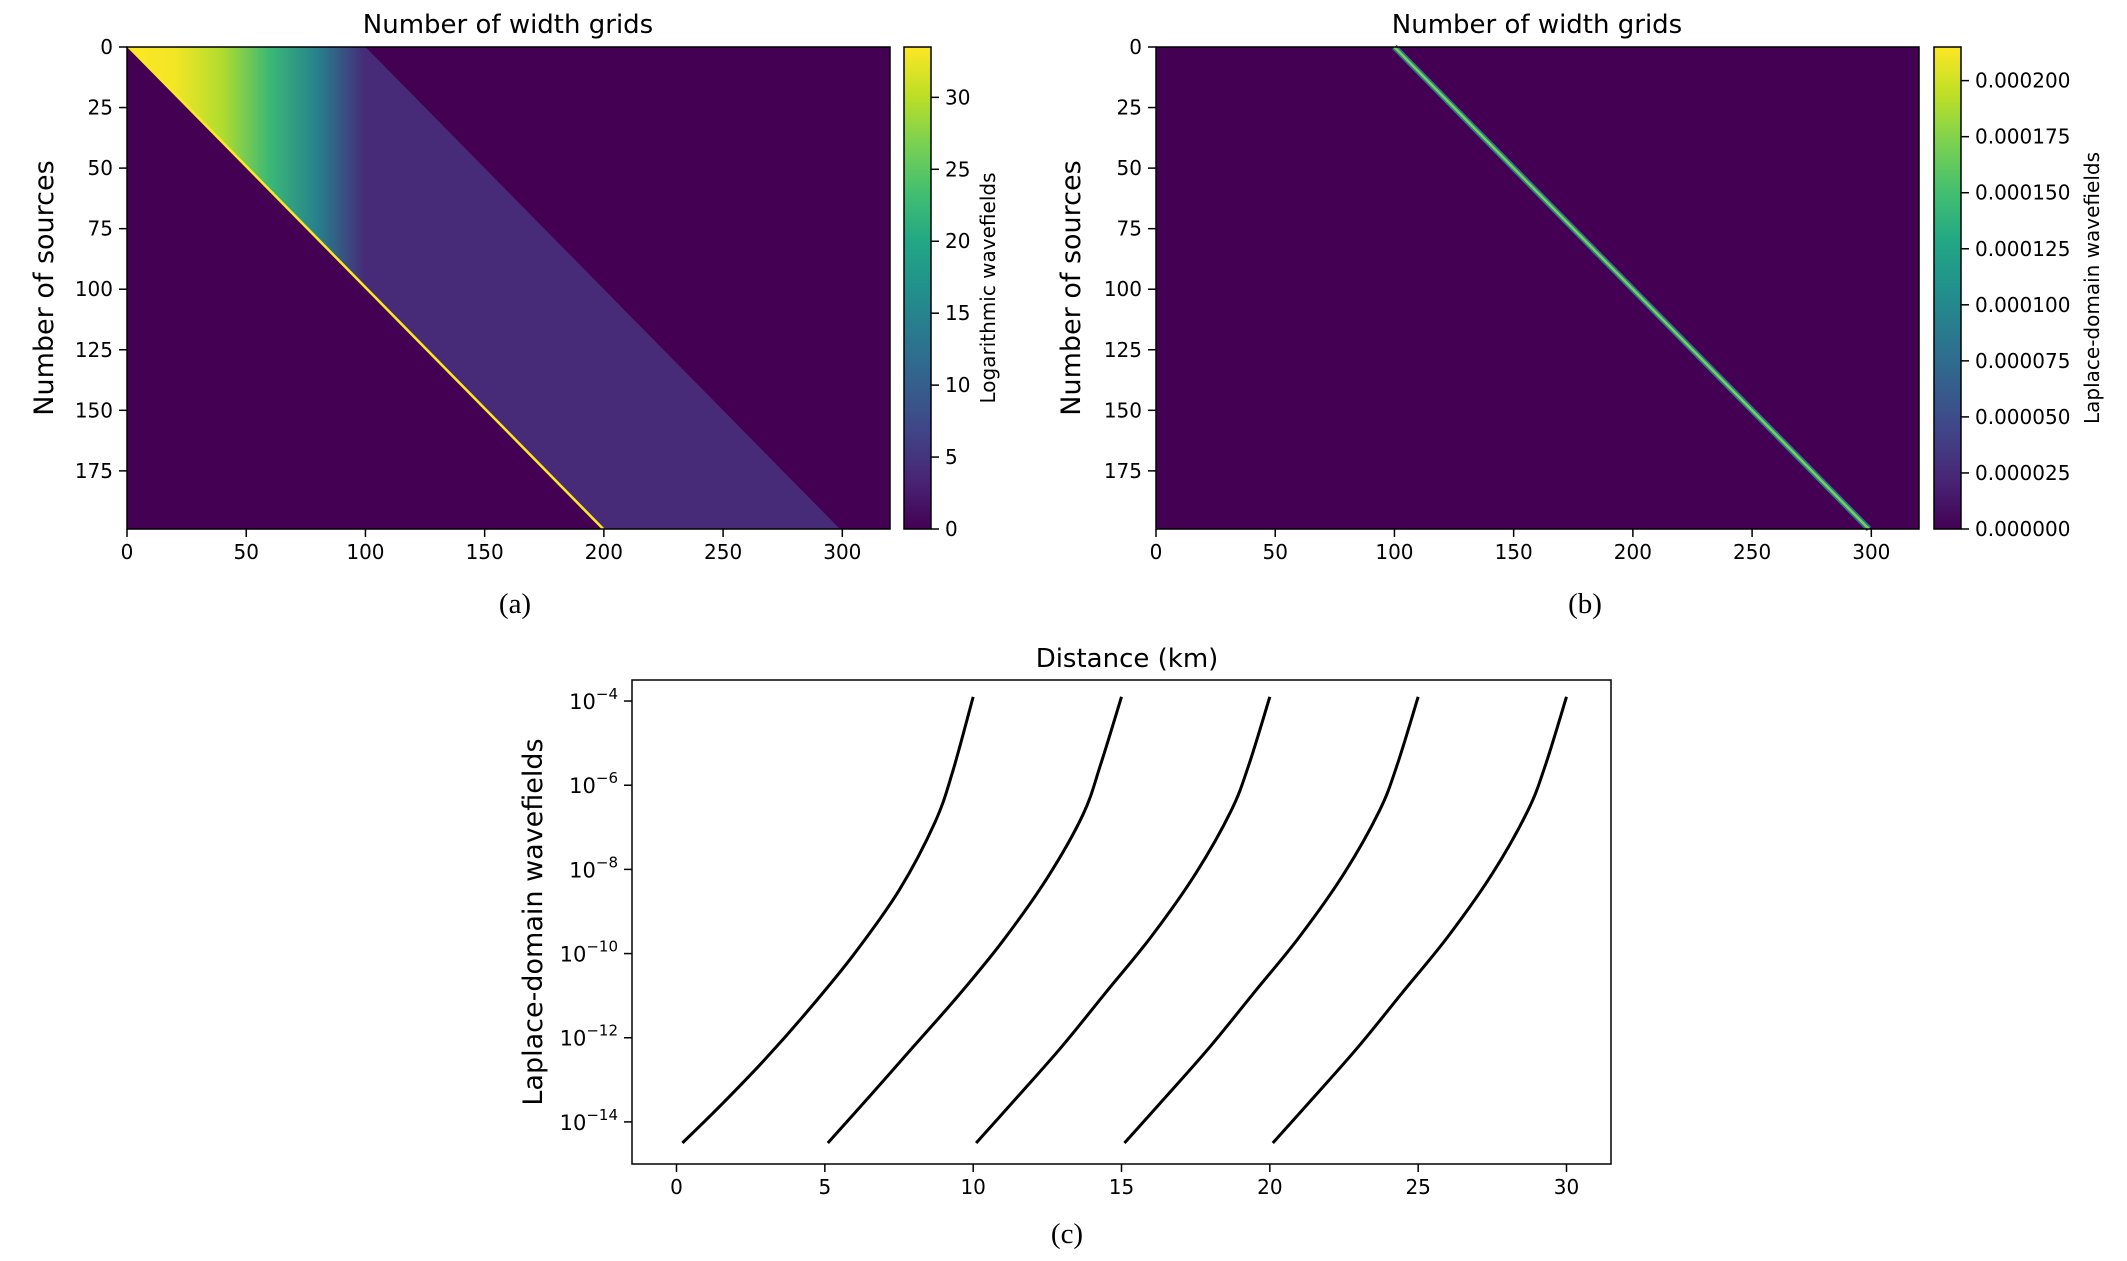 This screenshot has height=1261, width=2127. What do you see at coordinates (917, 288) in the screenshot?
I see `panel-a-colorbar-ramp` at bounding box center [917, 288].